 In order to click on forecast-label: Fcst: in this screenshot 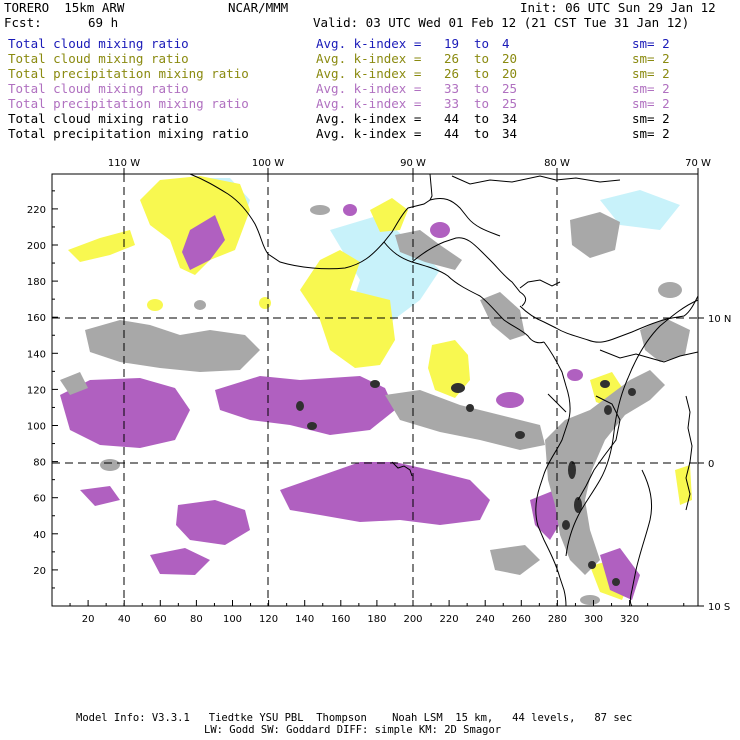, I will do `click(23, 22)`.